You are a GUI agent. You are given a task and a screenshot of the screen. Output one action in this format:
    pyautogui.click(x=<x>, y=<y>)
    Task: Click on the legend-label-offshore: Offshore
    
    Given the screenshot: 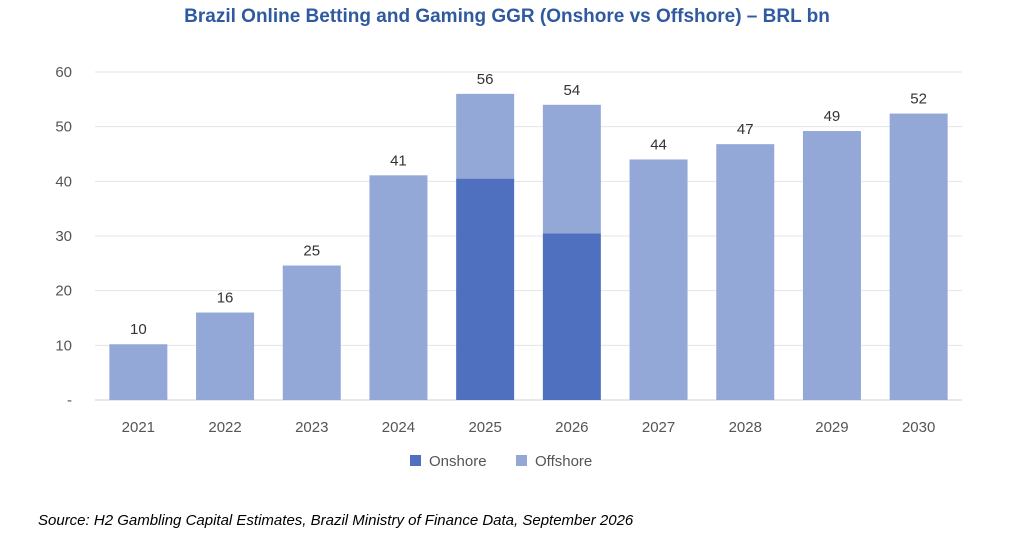 What is the action you would take?
    pyautogui.click(x=563, y=461)
    